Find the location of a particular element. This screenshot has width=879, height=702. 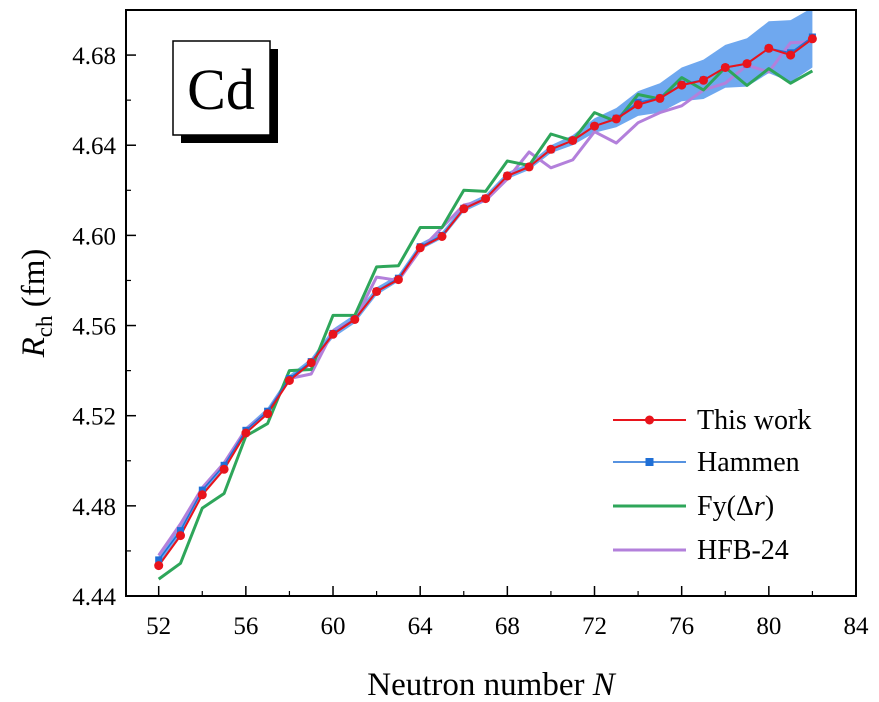

svg-text: Rch (fm) is located at coordinates (36, 304).